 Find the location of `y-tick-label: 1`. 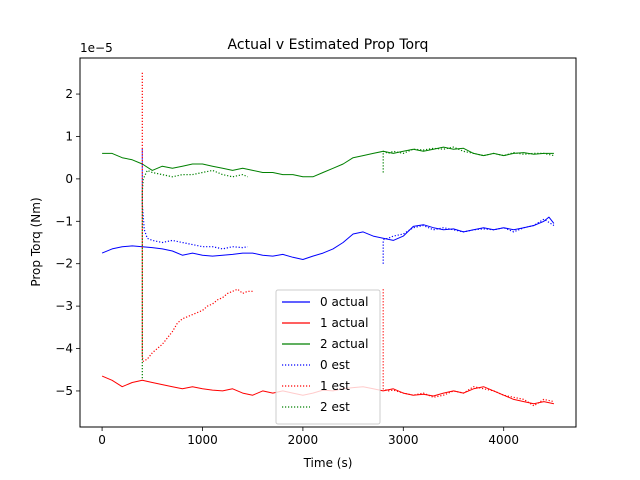

y-tick-label: 1 is located at coordinates (69, 136).